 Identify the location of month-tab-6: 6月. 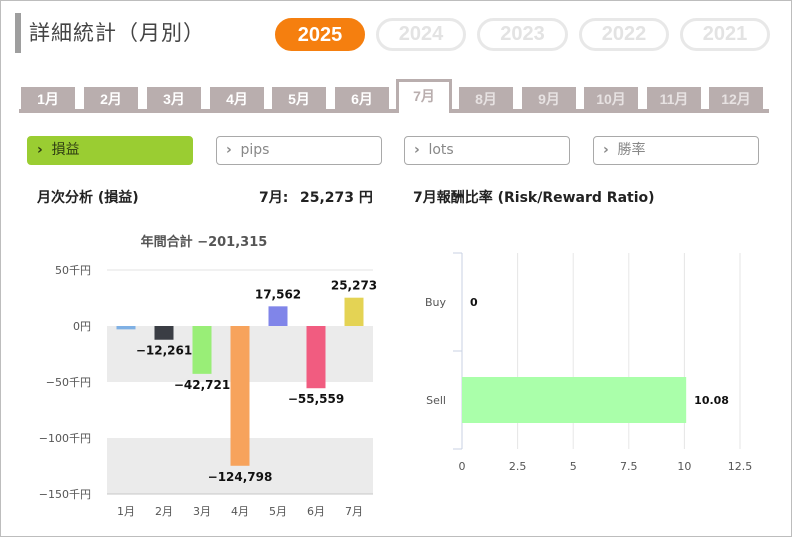
(362, 99).